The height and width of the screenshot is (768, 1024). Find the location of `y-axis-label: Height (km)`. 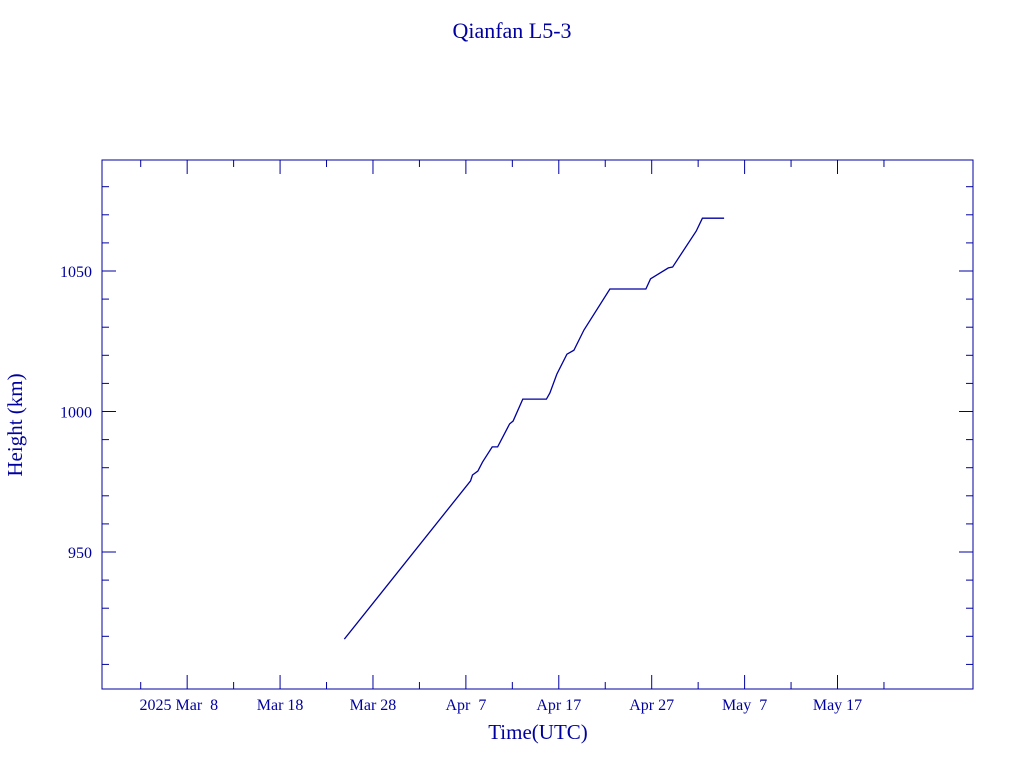

y-axis-label: Height (km) is located at coordinates (15, 424).